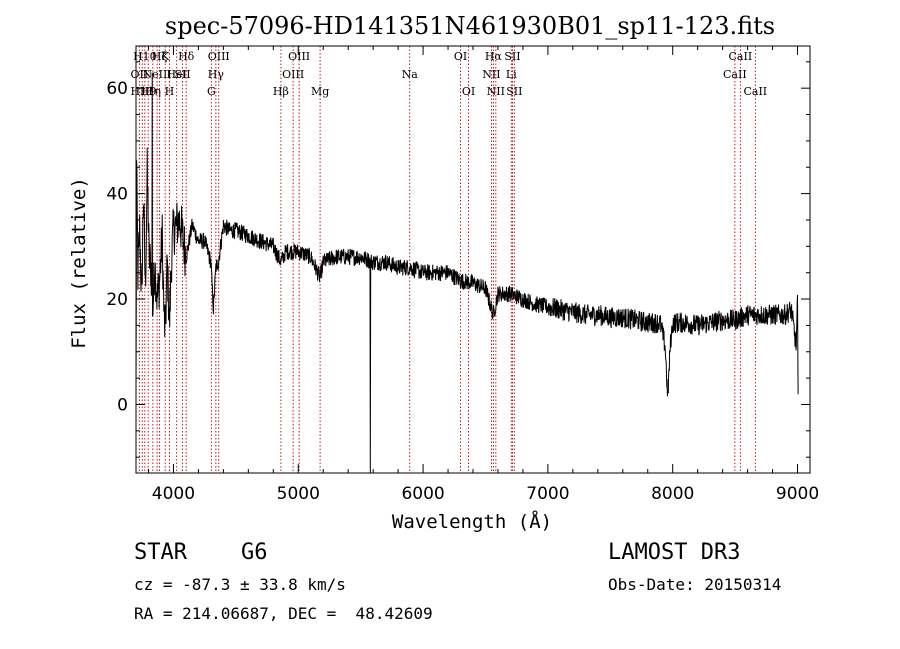 The image size is (900, 649). What do you see at coordinates (797, 494) in the screenshot?
I see `x-tick-label-5: 9000` at bounding box center [797, 494].